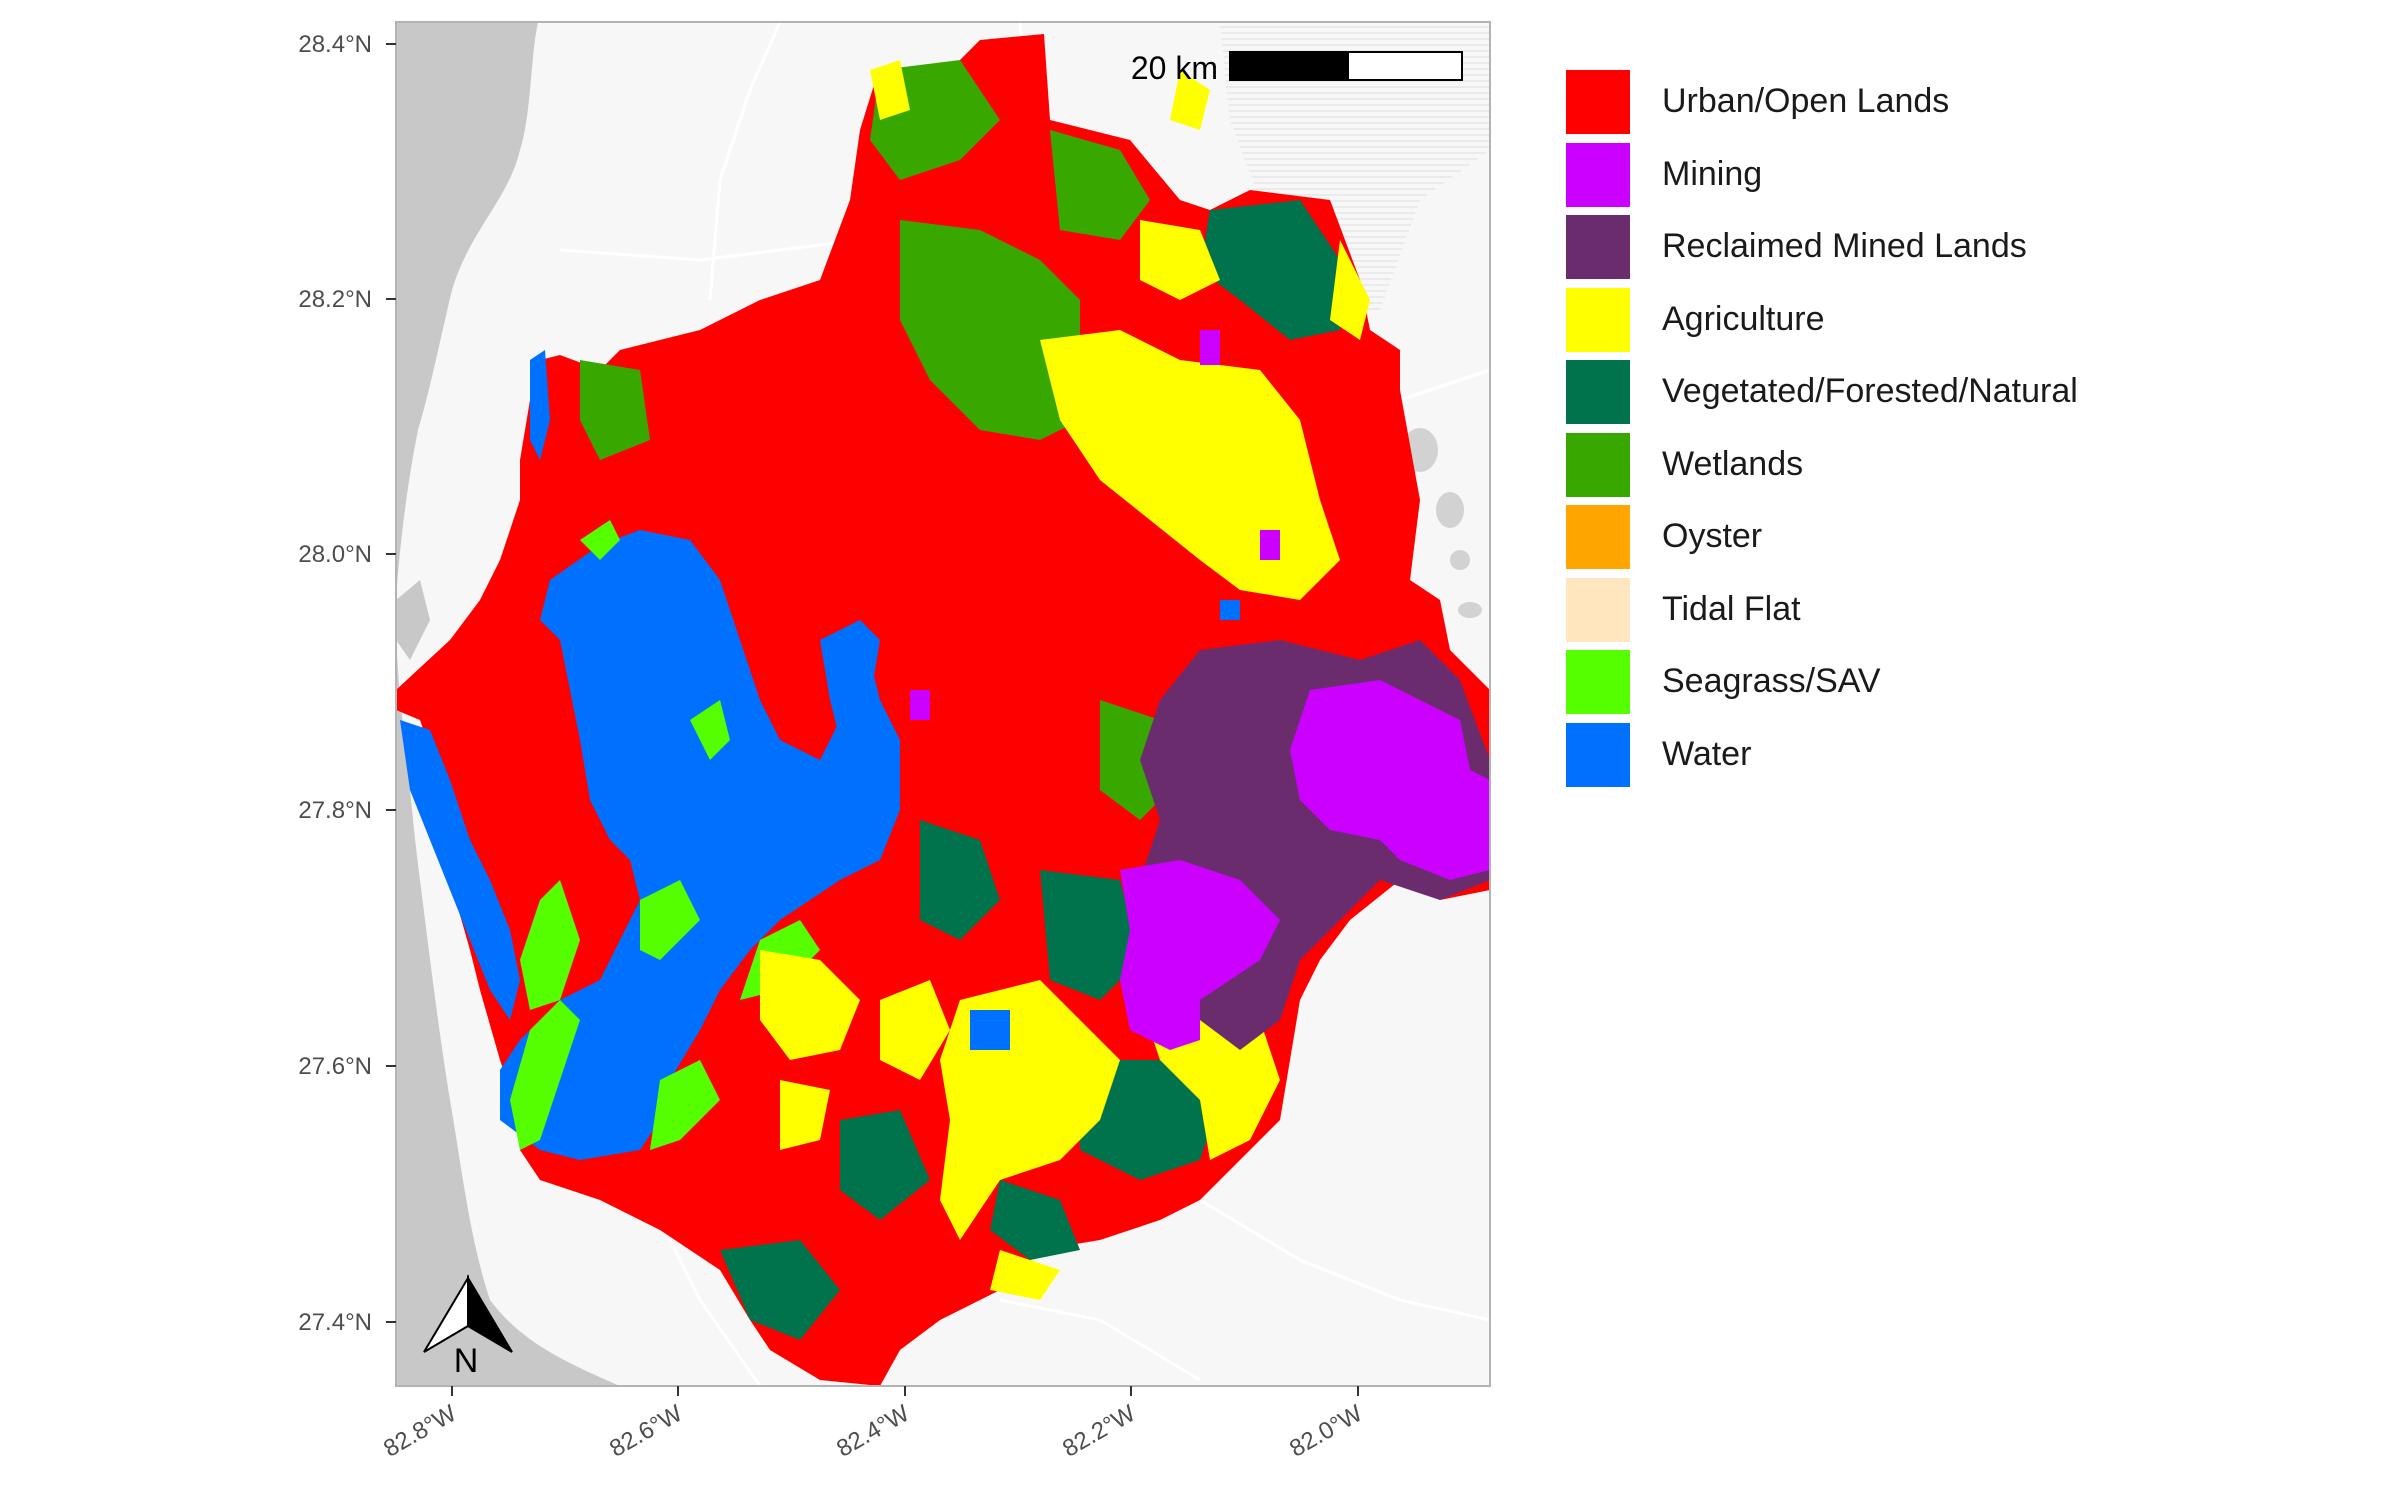  What do you see at coordinates (1743, 318) in the screenshot?
I see `legend-label: Agriculture` at bounding box center [1743, 318].